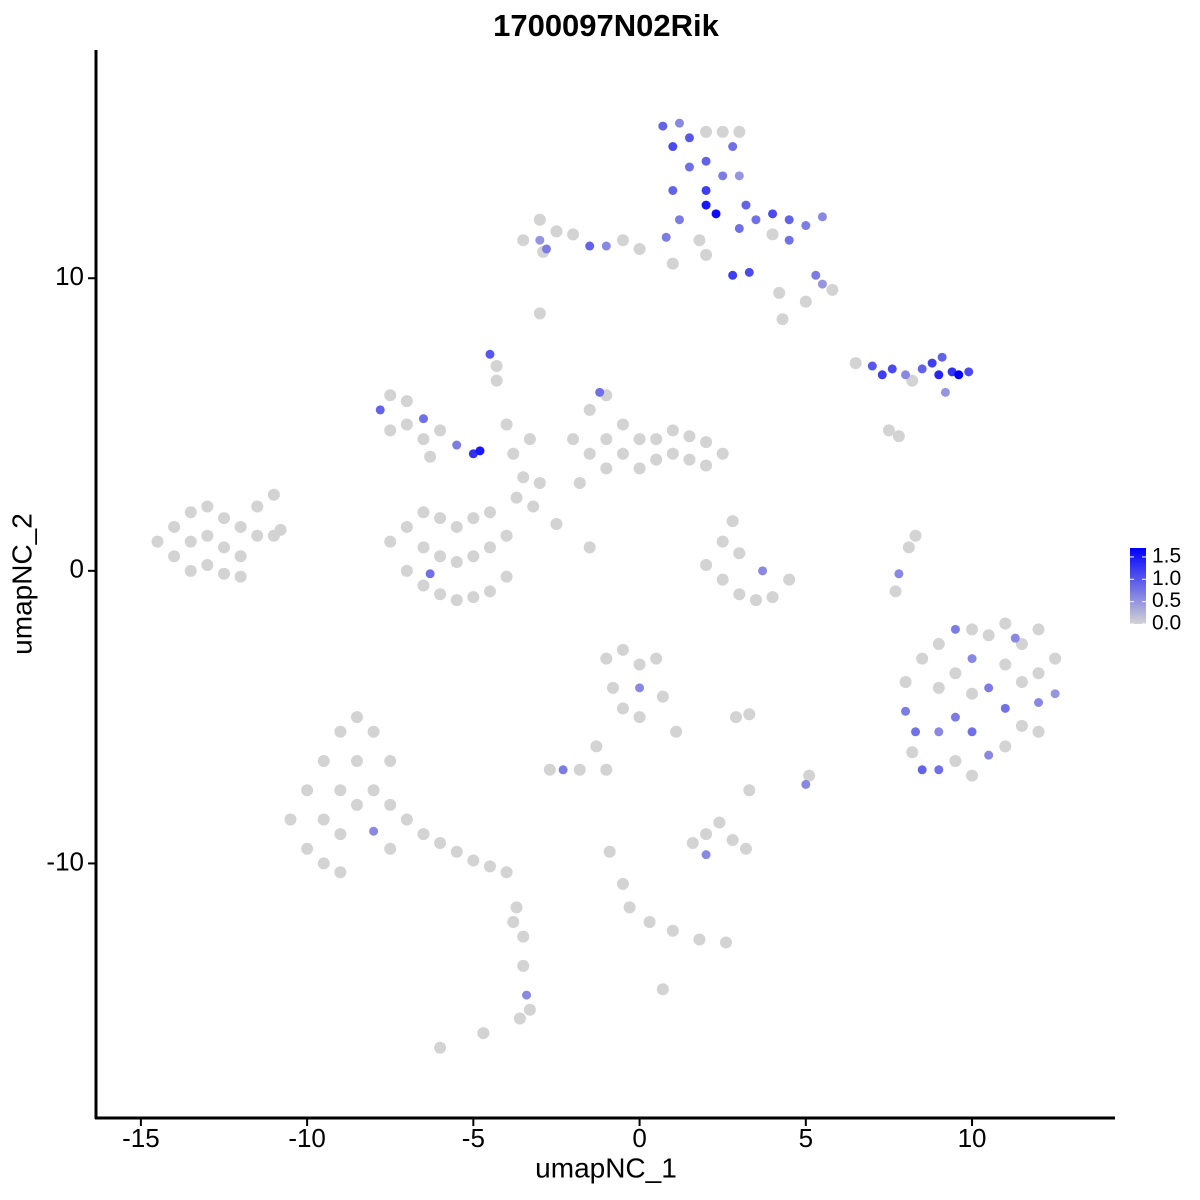 This screenshot has height=1200, width=1200. I want to click on color-bar-label: 0.0, so click(1166, 623).